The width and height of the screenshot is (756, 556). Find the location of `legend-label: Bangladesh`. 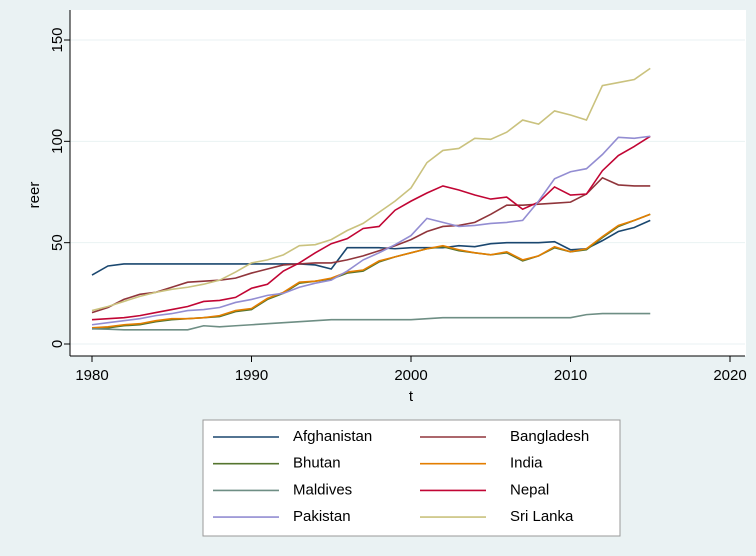

legend-label: Bangladesh is located at coordinates (549, 436).